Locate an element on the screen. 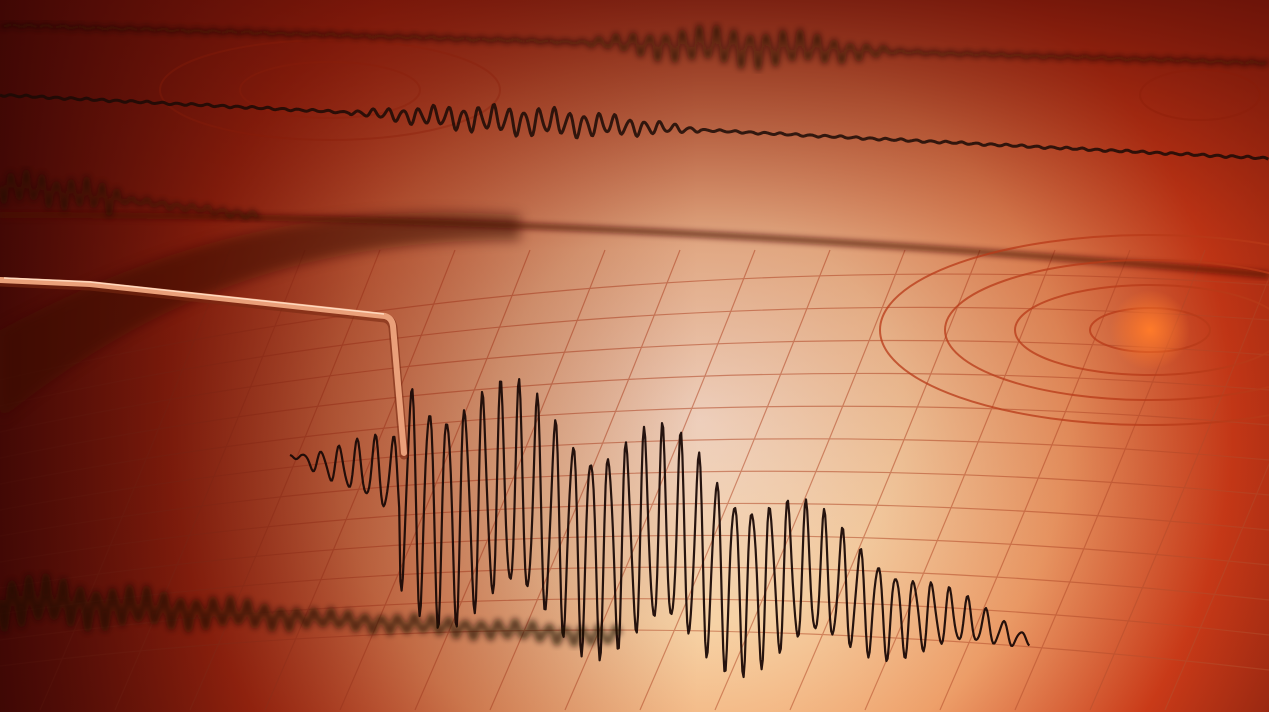  faint-ripple is located at coordinates (710, 90).